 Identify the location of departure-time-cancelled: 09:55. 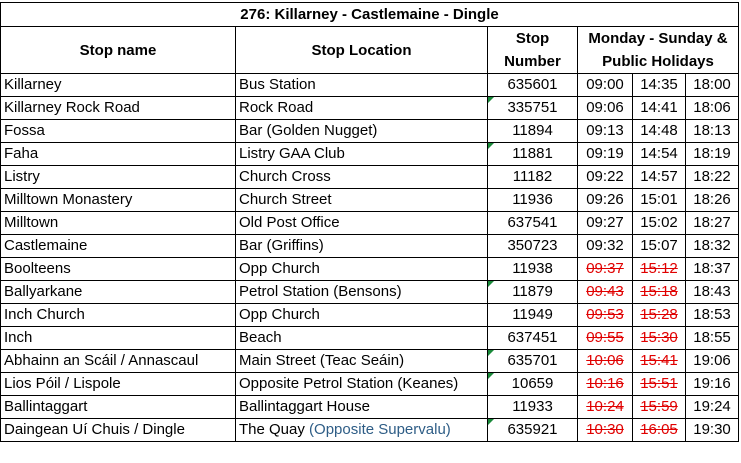
(605, 338).